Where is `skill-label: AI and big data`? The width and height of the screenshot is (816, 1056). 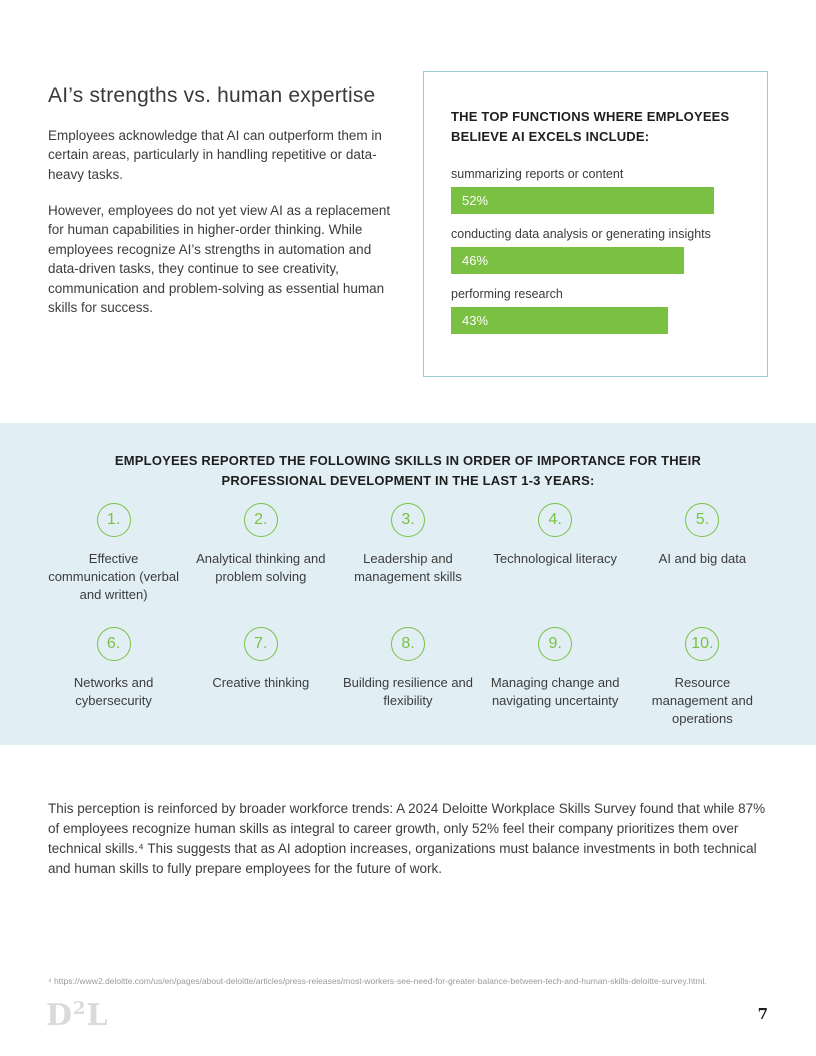 skill-label: AI and big data is located at coordinates (702, 558).